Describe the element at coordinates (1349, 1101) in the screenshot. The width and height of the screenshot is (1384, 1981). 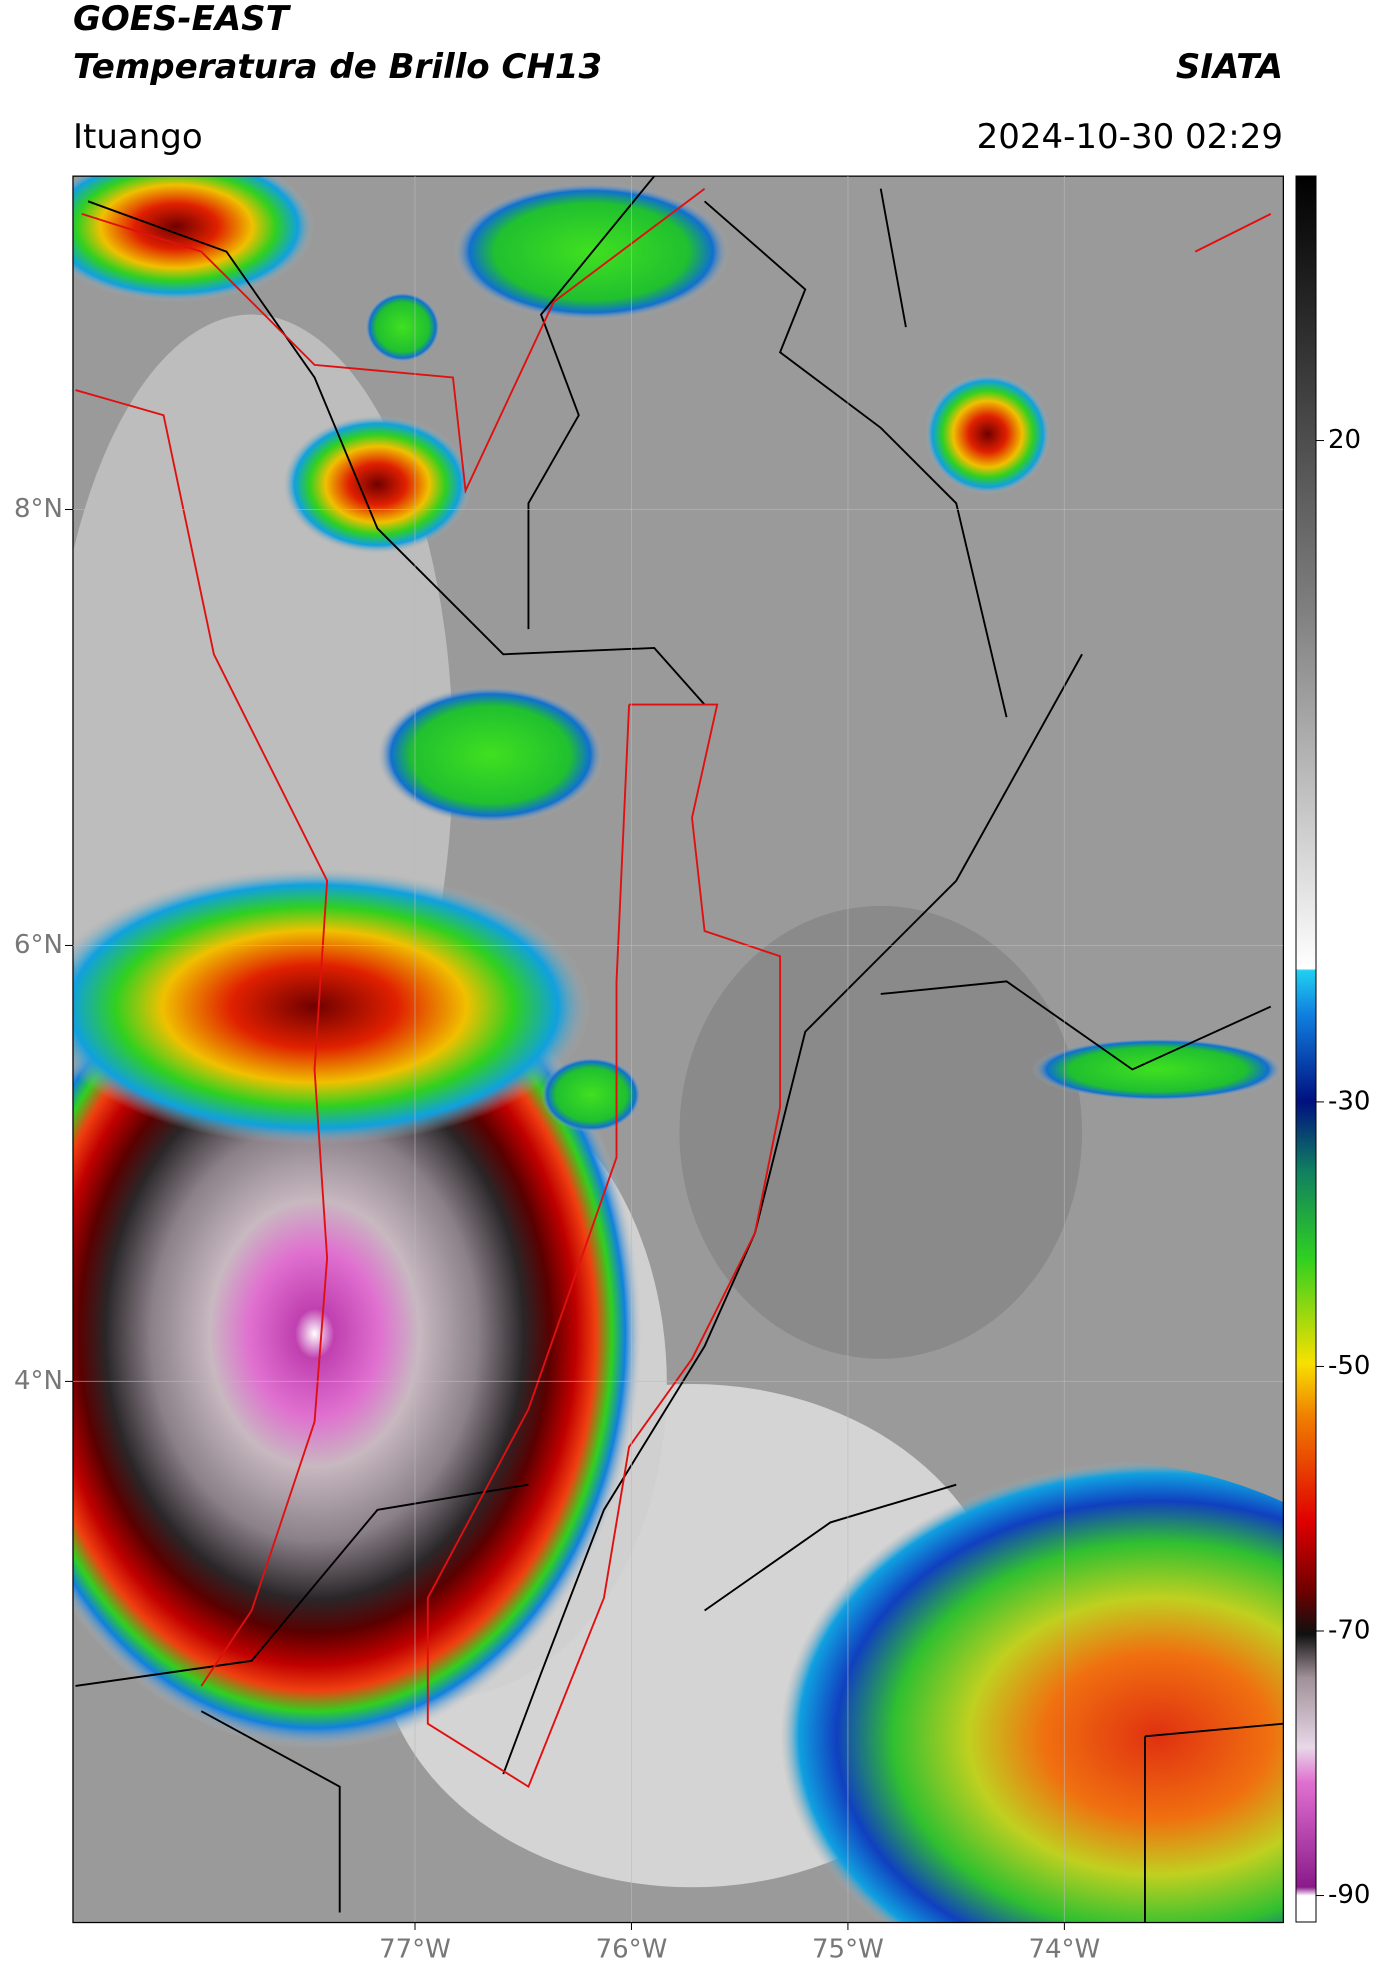
I see `colorbar-tick-label: -30` at that location.